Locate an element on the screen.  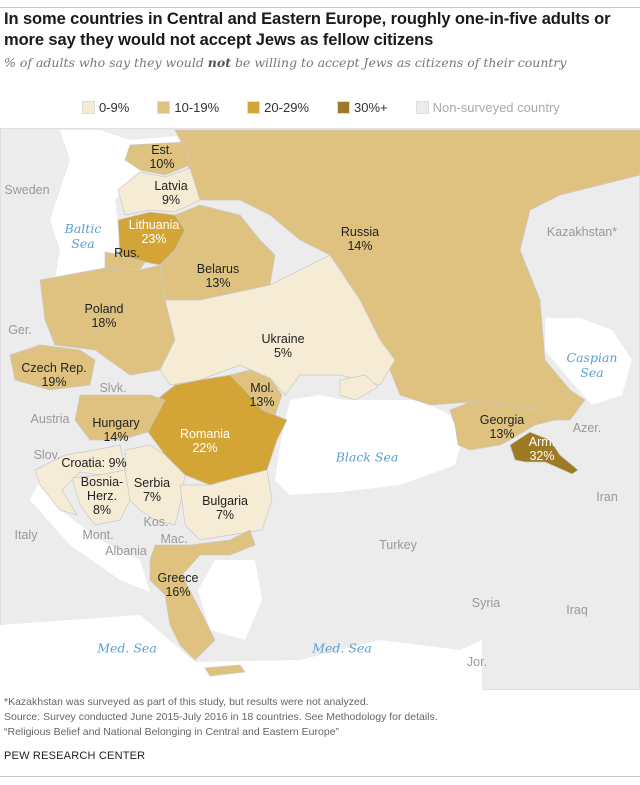
label-albania: Albania is located at coordinates (126, 551).